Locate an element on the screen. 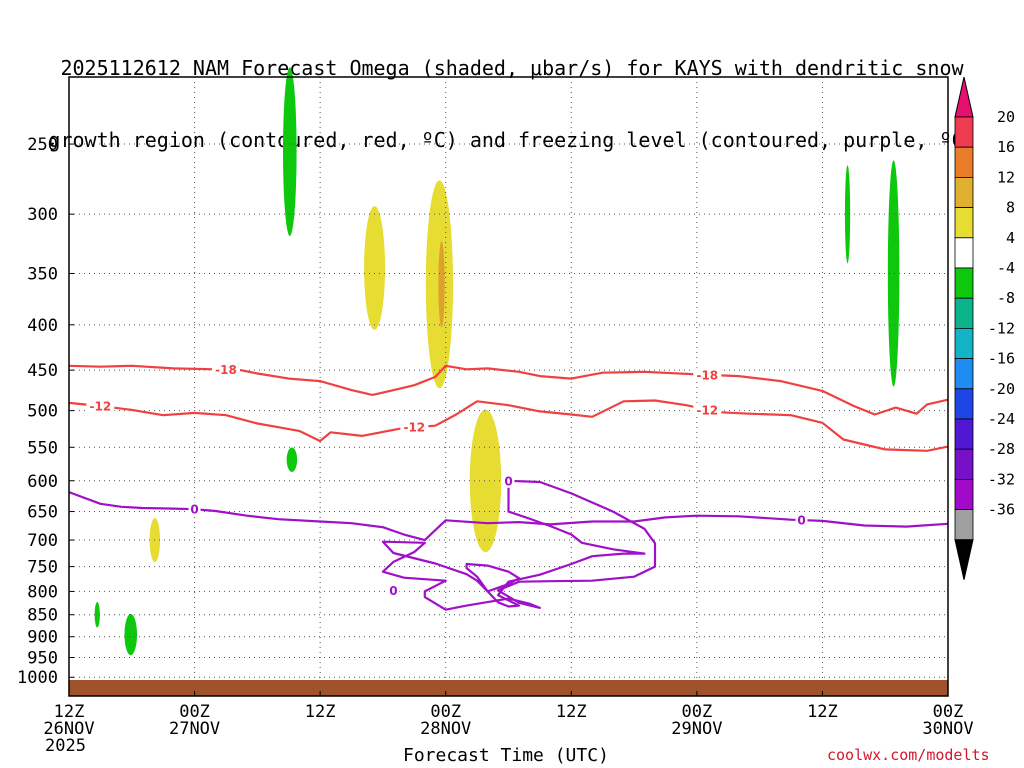 The width and height of the screenshot is (1024, 768). freezing-level-label-0: 0 is located at coordinates (194, 510).